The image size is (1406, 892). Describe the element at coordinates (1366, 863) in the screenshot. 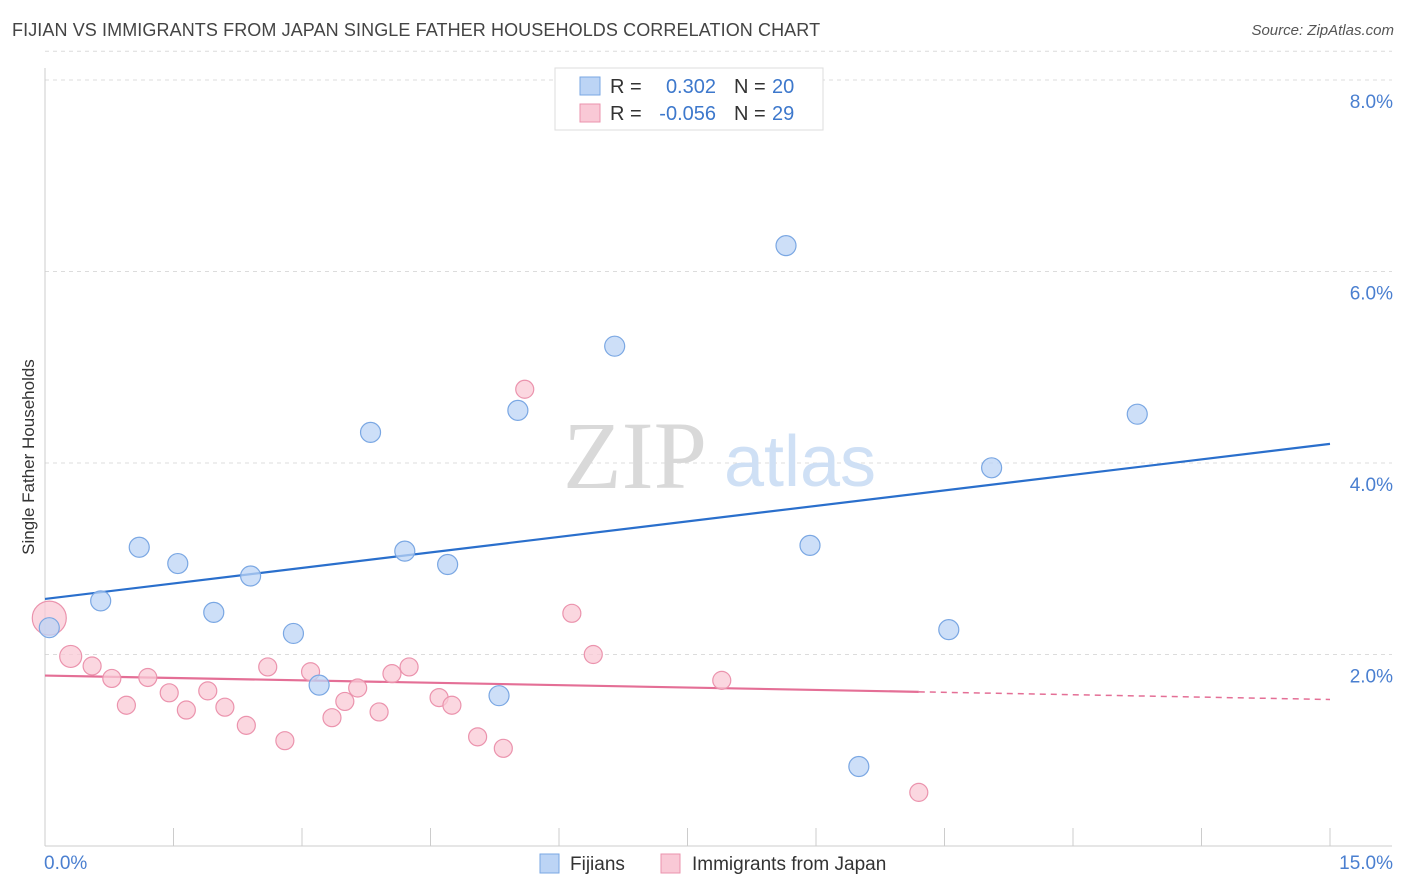

I see `x-tick-label: 15.0%` at that location.